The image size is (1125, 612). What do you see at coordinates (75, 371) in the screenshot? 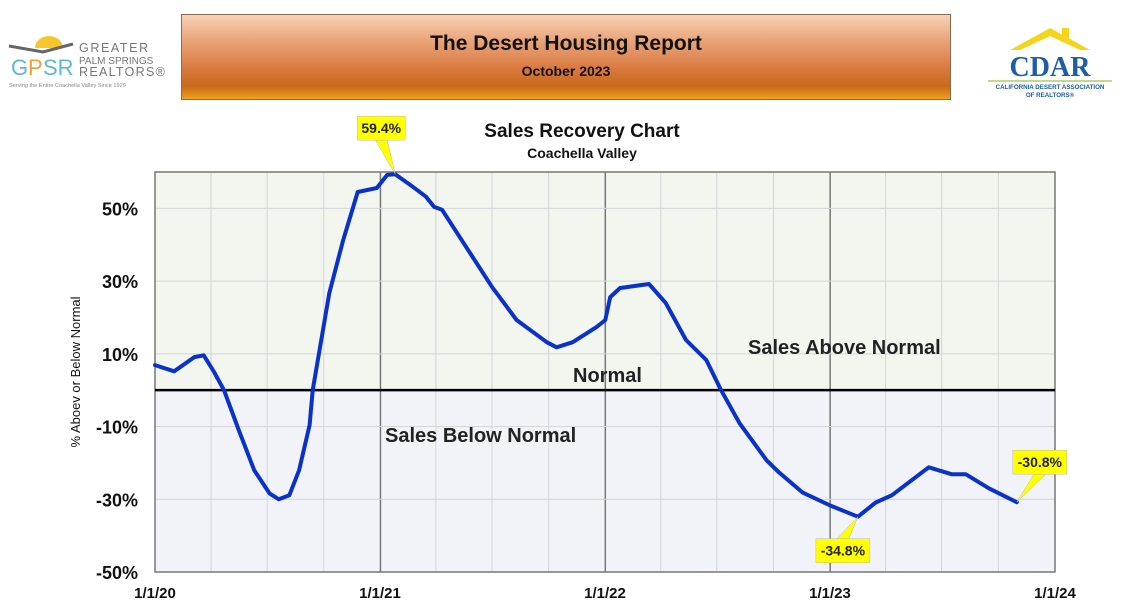
I see `y-axis-label: % Aboev or Below Normal` at bounding box center [75, 371].